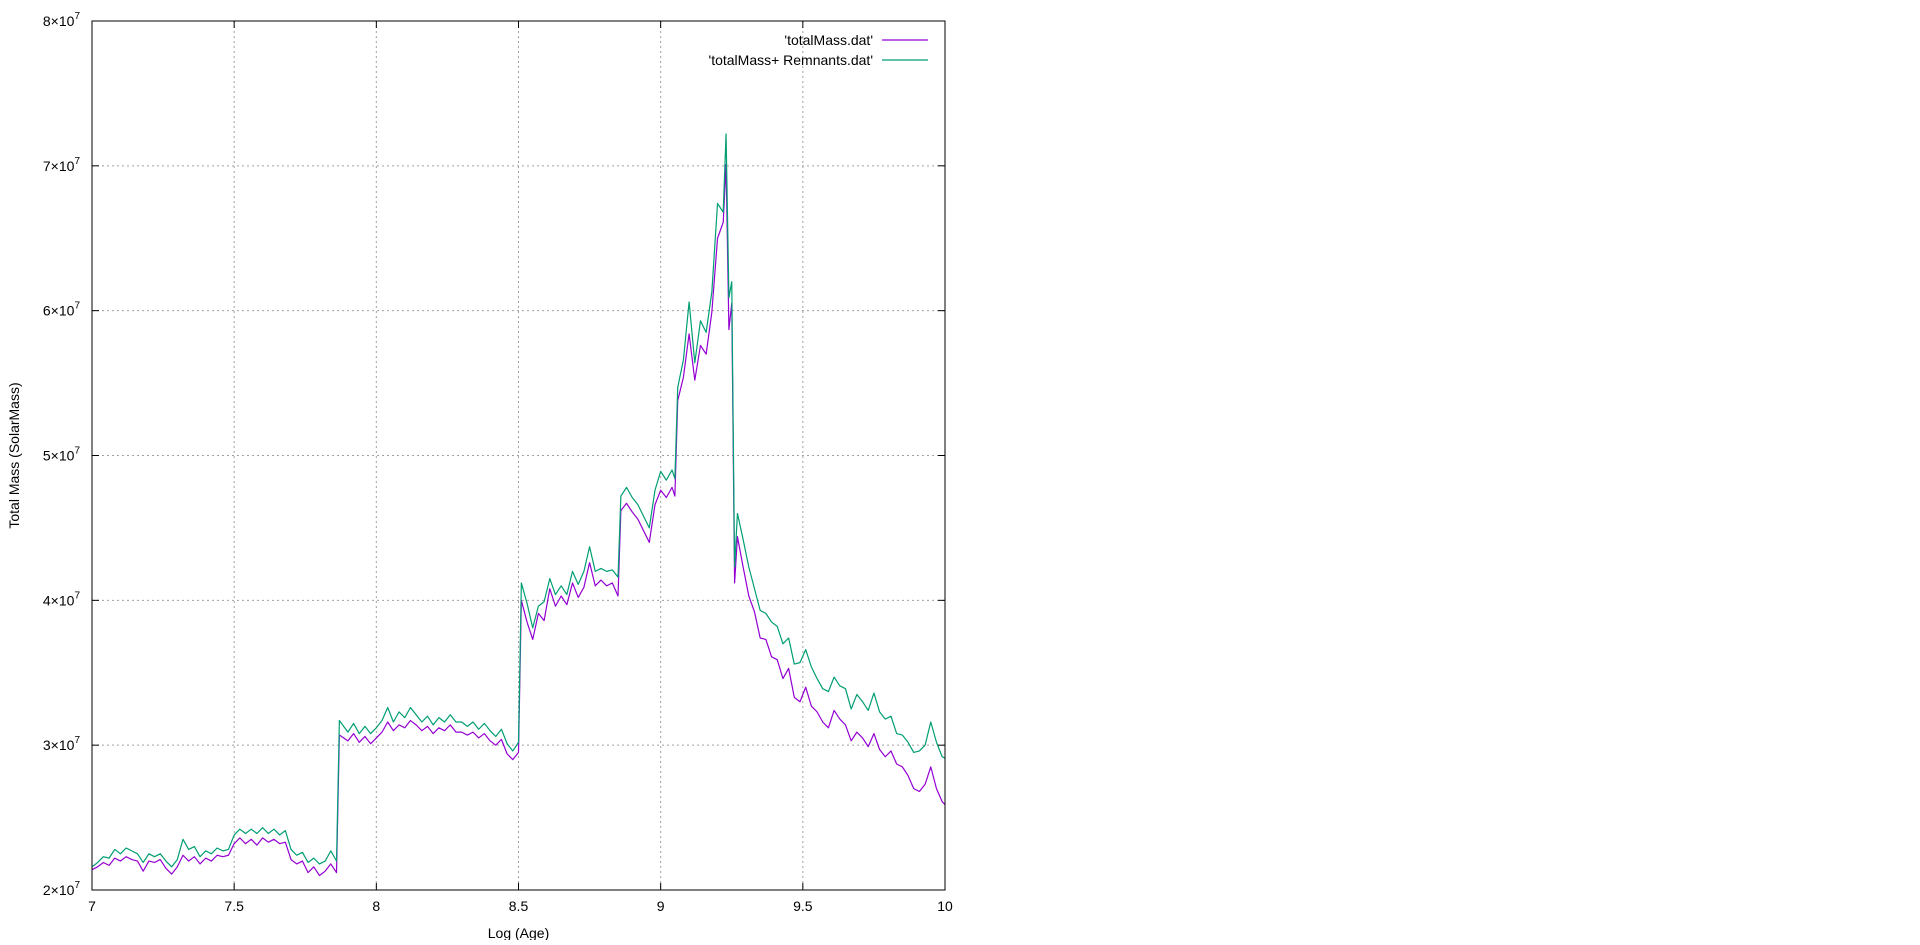  Describe the element at coordinates (791, 60) in the screenshot. I see `legend-label-2: 'totalMass+ Remnants.dat'` at that location.